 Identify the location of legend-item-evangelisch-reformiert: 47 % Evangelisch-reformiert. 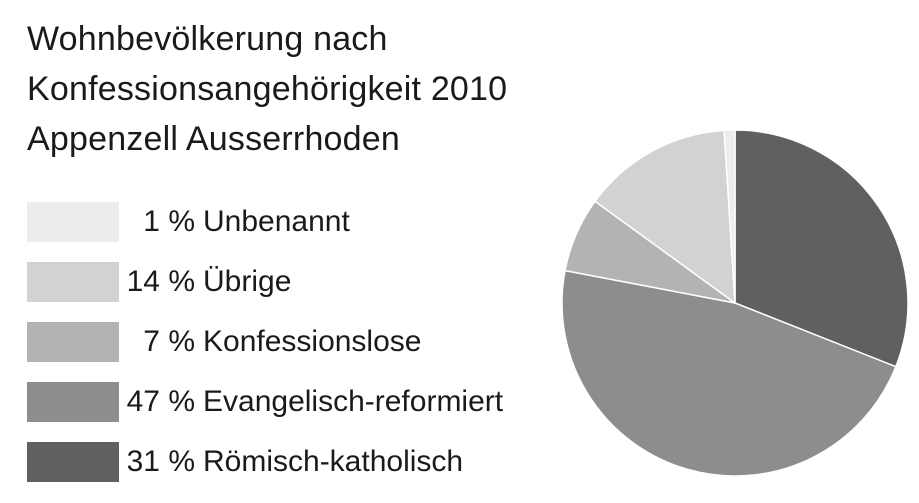
(265, 402).